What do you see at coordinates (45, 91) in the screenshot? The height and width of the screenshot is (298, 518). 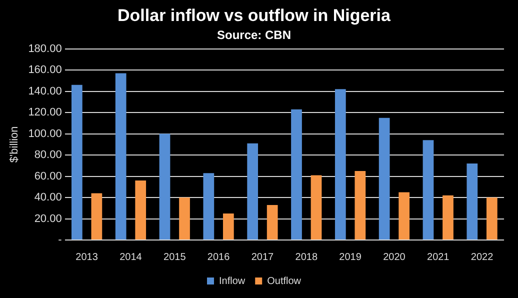 I see `y-tick-label: 140.00` at bounding box center [45, 91].